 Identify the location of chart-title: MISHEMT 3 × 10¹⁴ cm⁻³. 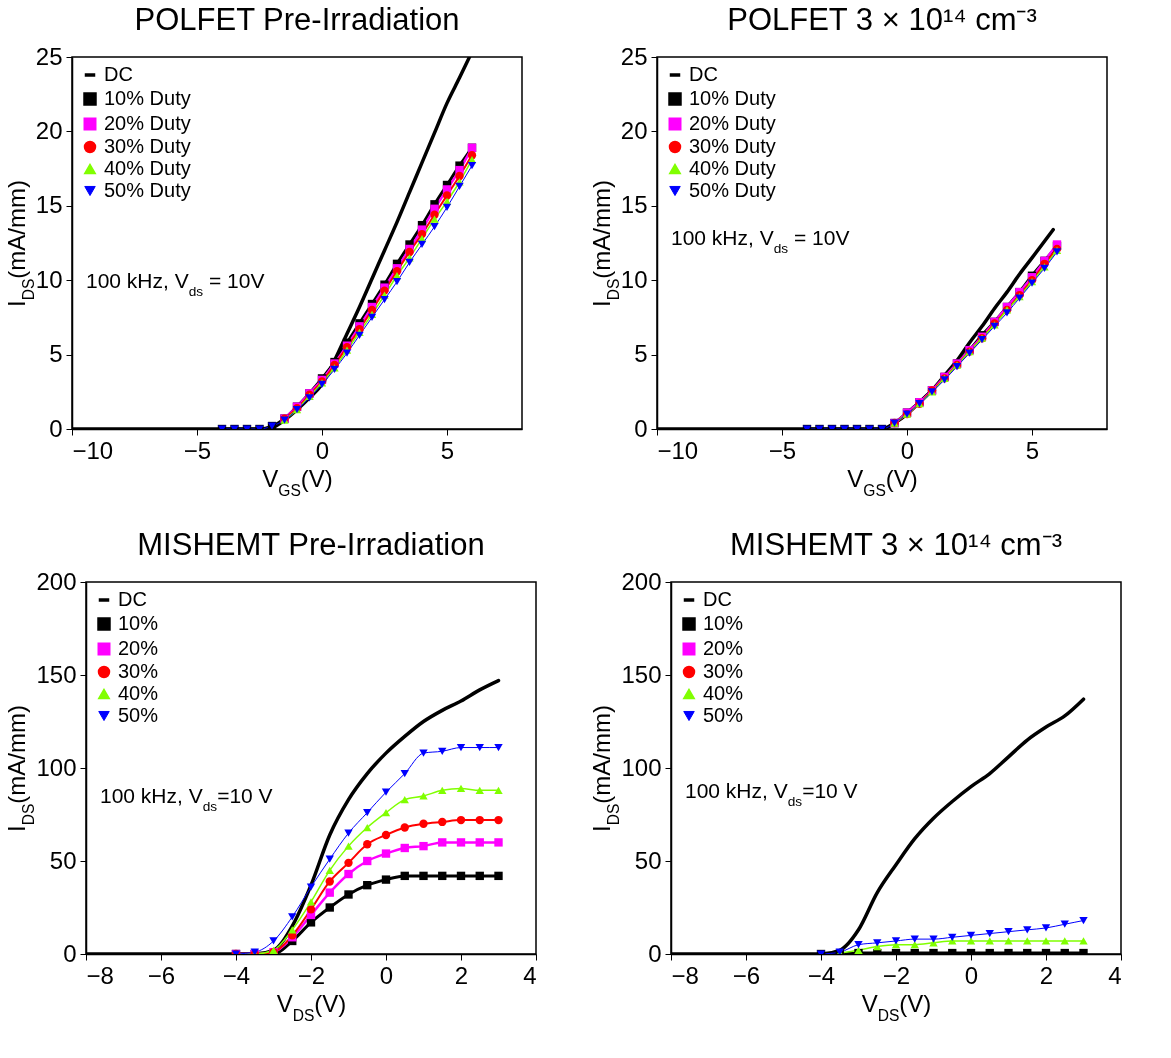
(896, 544).